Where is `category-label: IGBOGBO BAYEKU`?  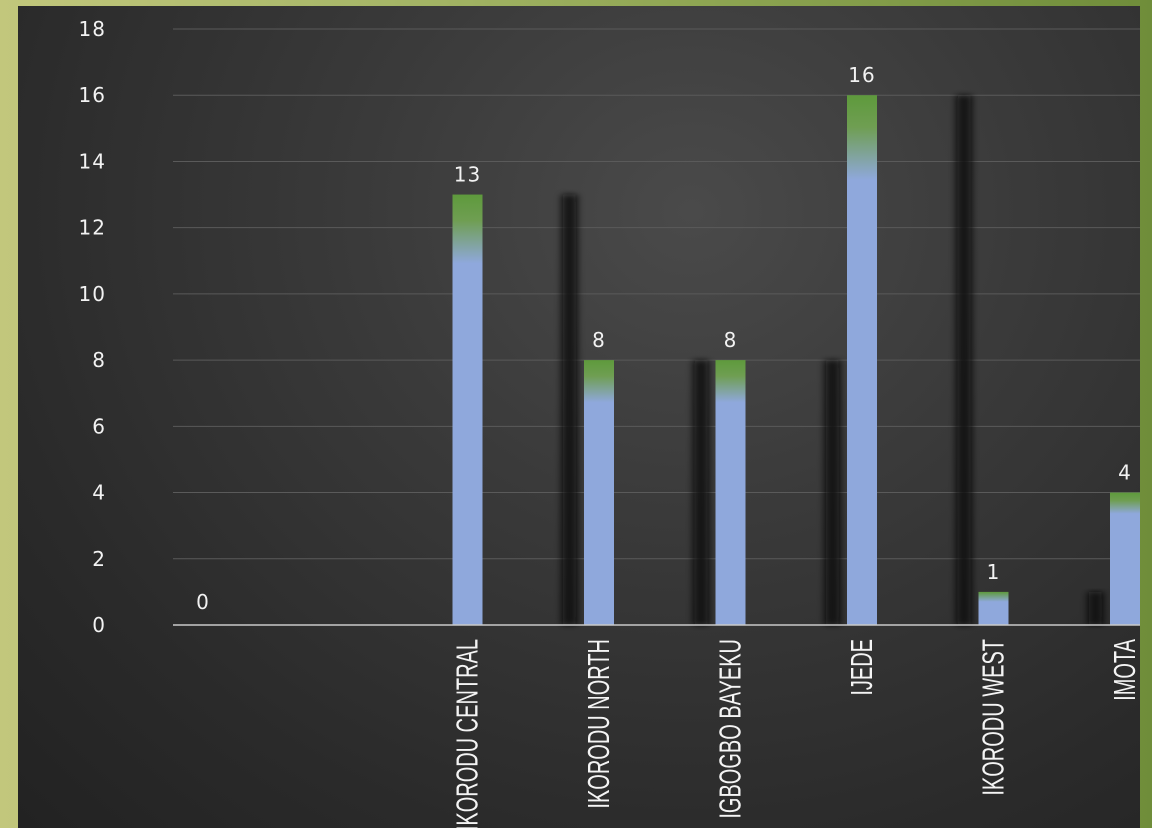 category-label: IGBOGBO BAYEKU is located at coordinates (730, 729).